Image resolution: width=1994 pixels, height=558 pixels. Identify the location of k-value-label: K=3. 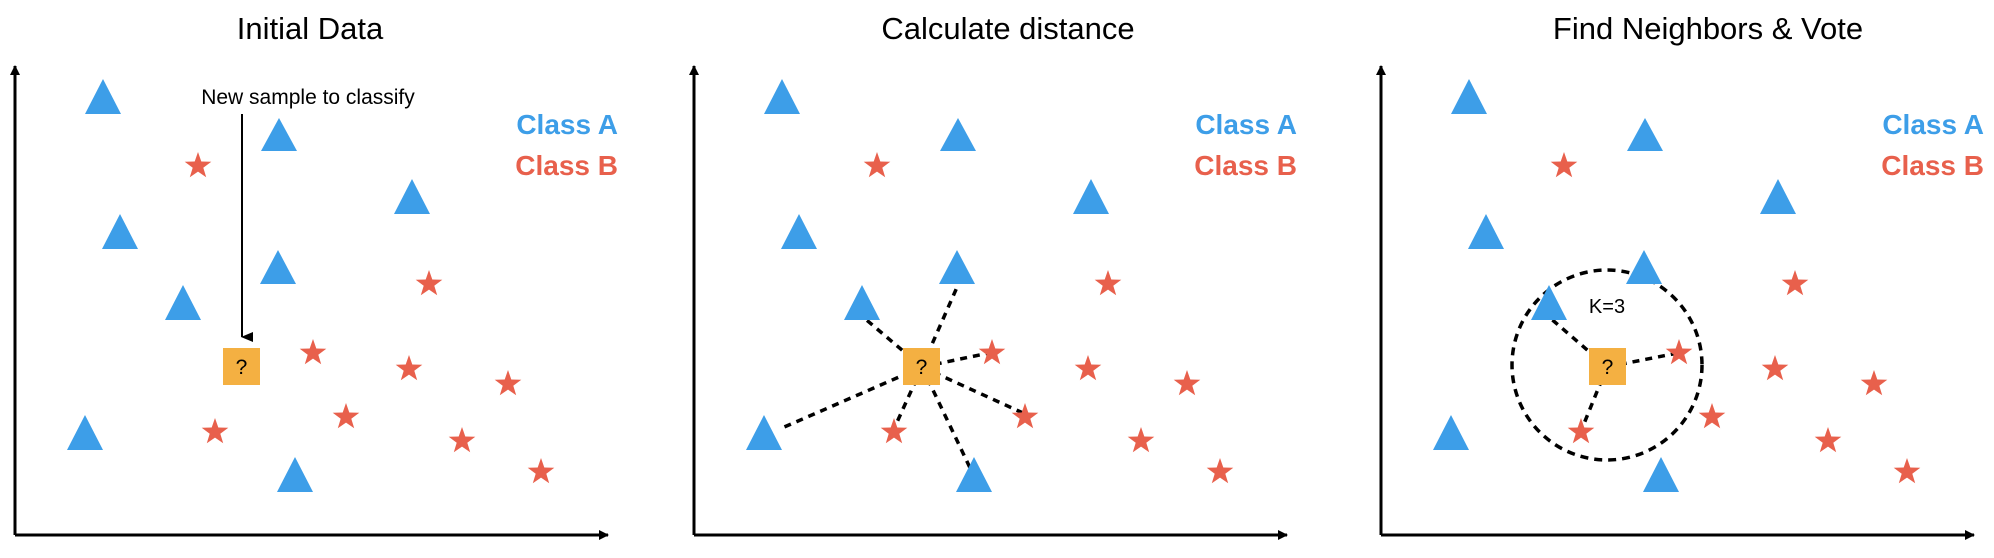
(1607, 307).